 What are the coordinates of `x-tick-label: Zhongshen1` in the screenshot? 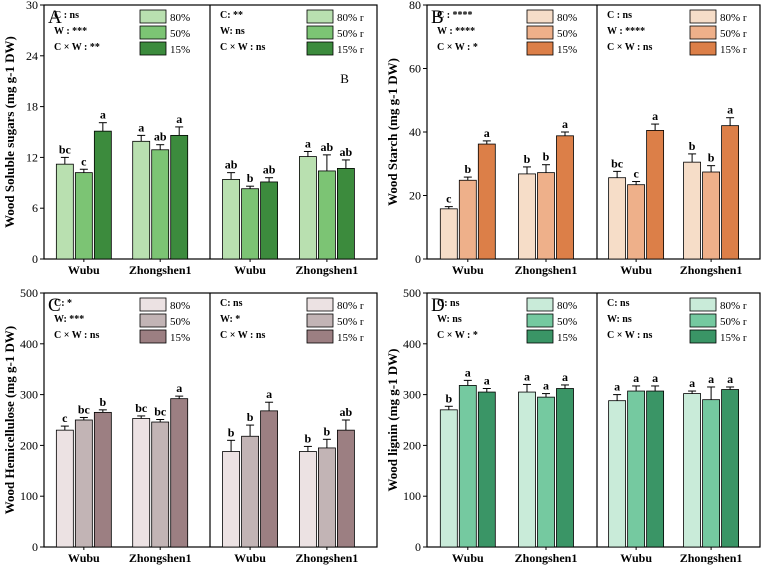 It's located at (160, 270).